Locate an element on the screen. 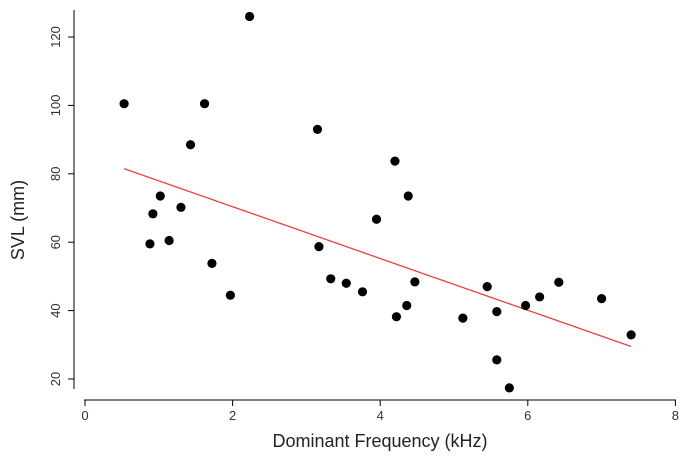 This screenshot has height=456, width=680. y-tick-label: 120 is located at coordinates (55, 37).